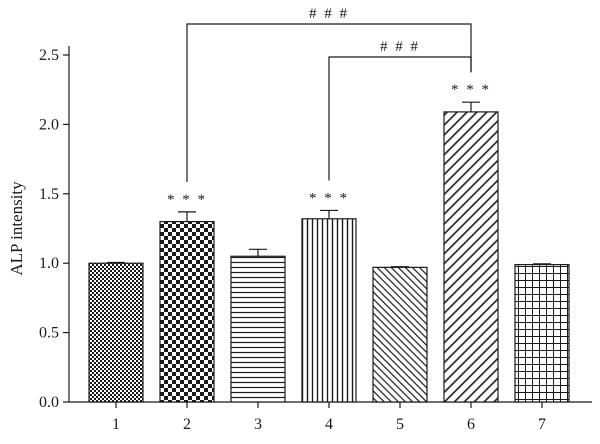  I want to click on x-tick-label: 3, so click(258, 424).